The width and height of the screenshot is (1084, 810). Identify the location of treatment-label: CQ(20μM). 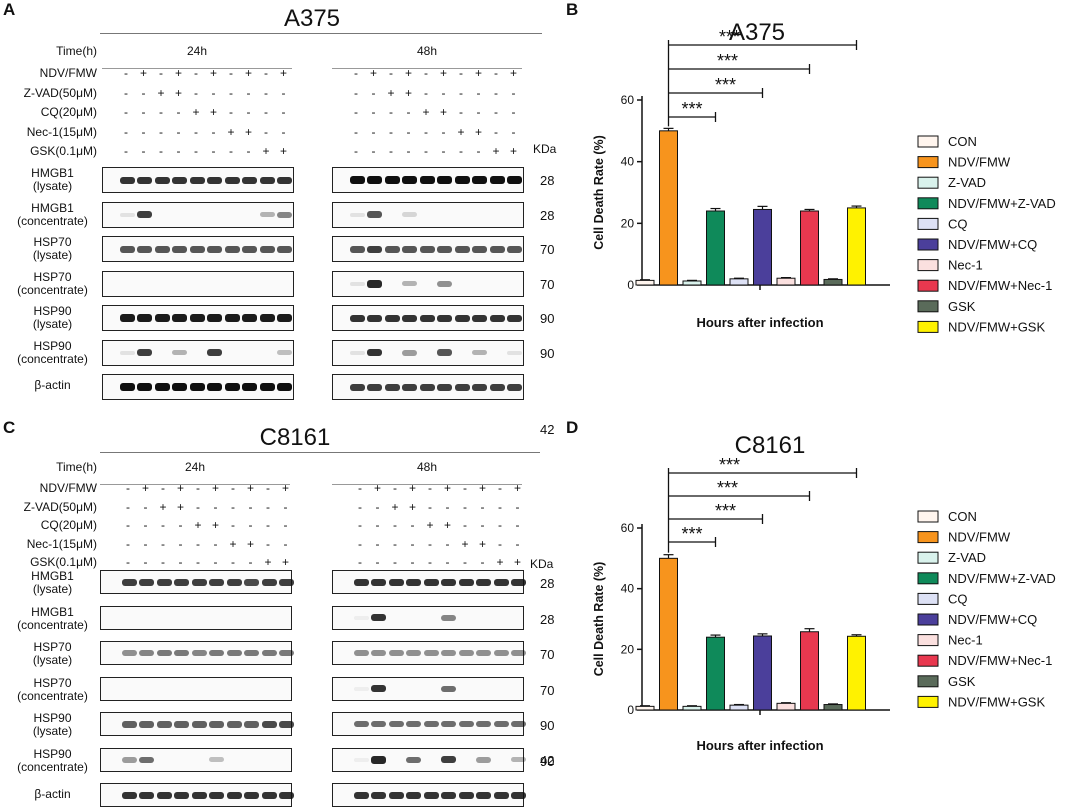
(68, 525).